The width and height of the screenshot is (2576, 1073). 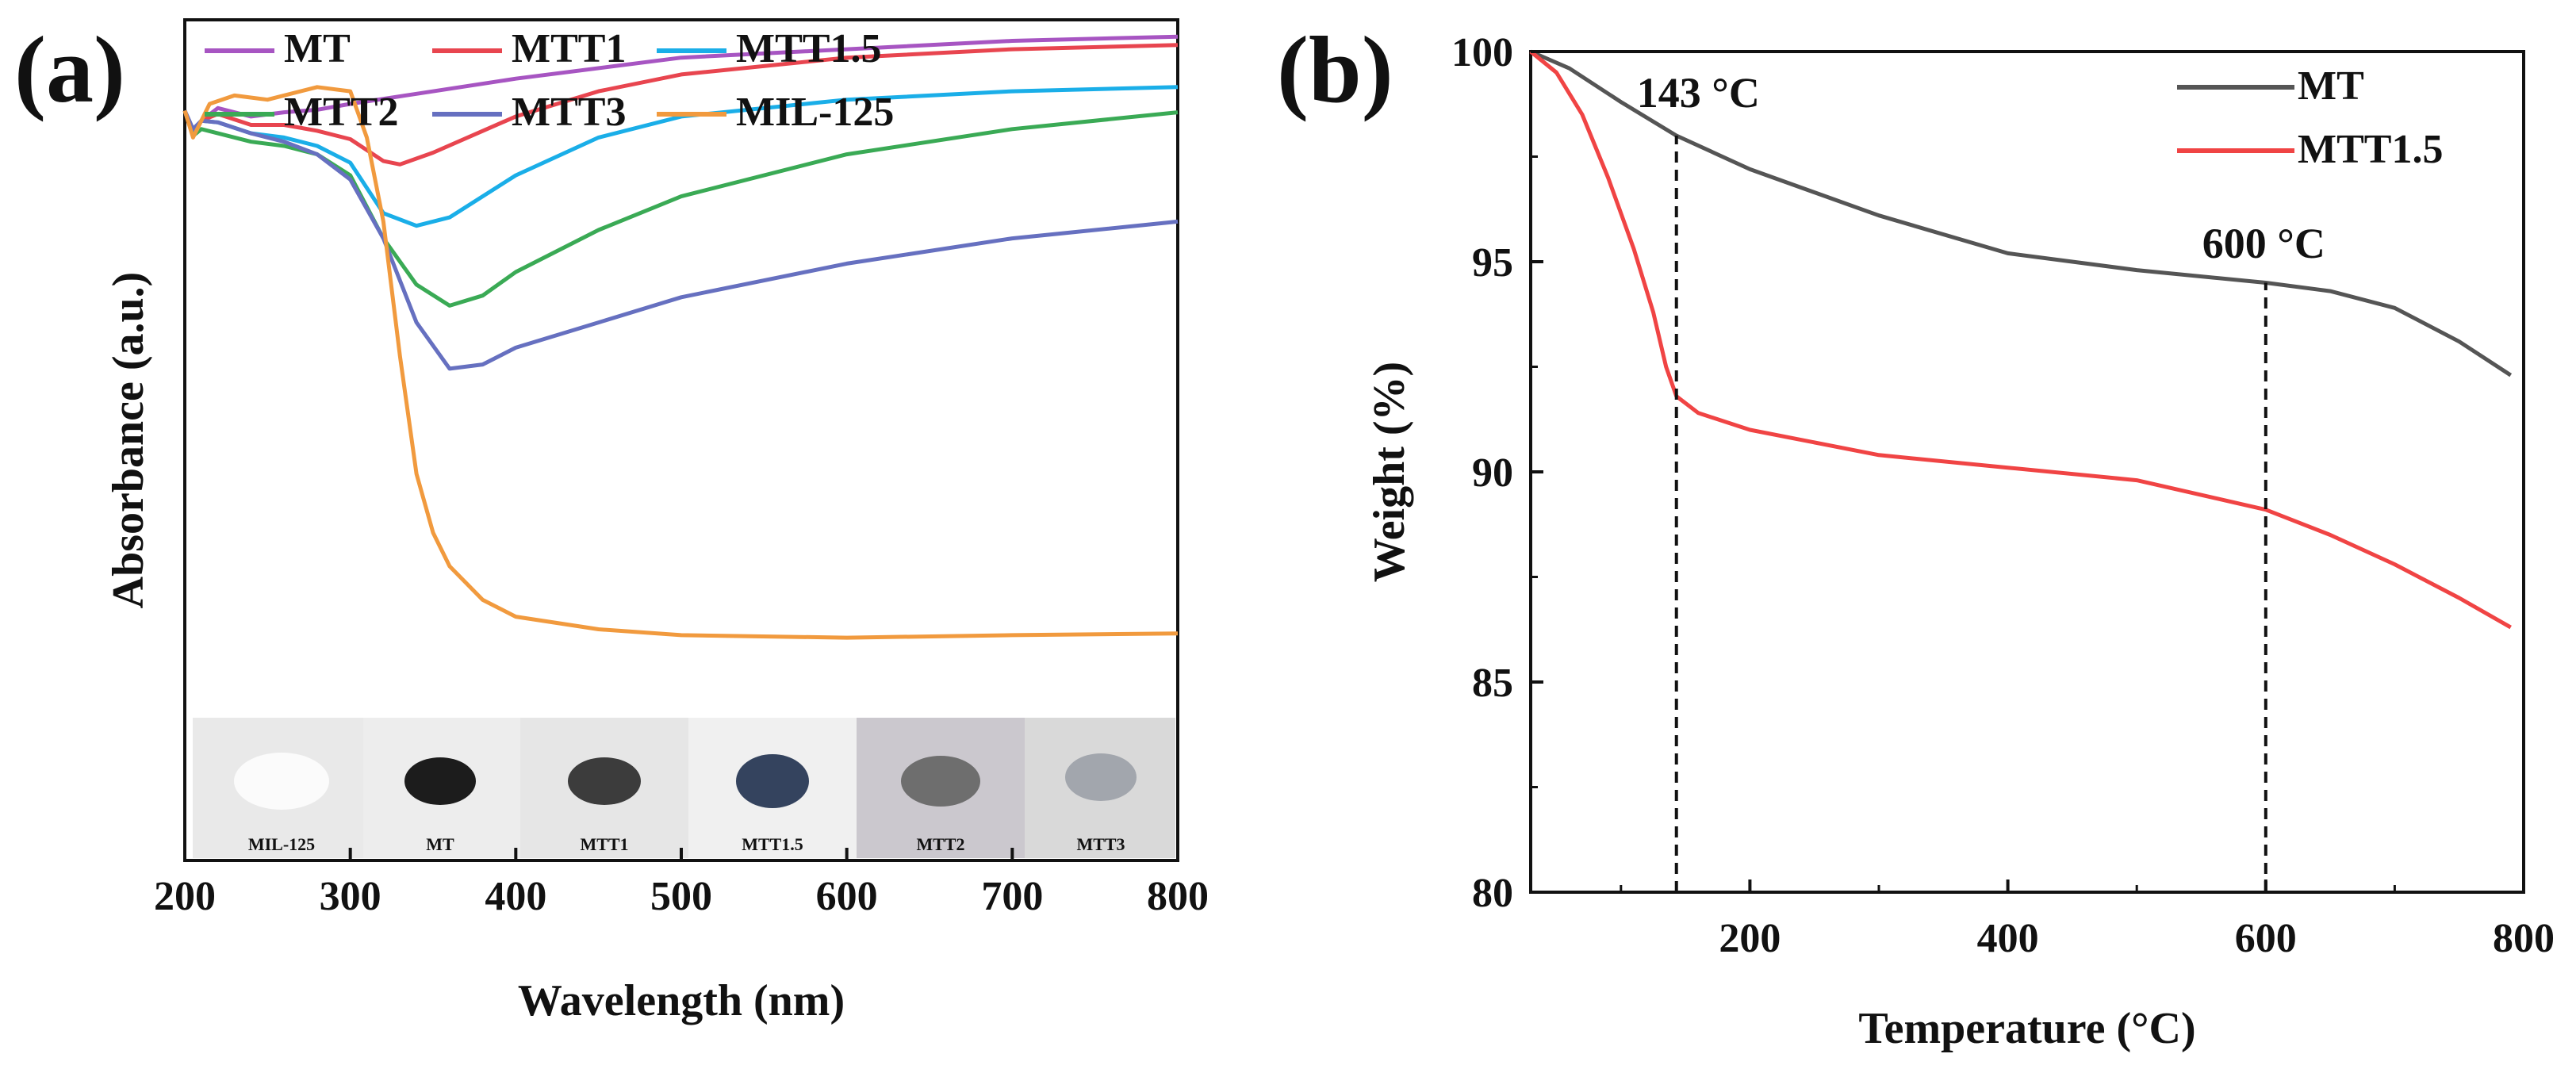 I want to click on powder-mtt2-sample, so click(x=940, y=781).